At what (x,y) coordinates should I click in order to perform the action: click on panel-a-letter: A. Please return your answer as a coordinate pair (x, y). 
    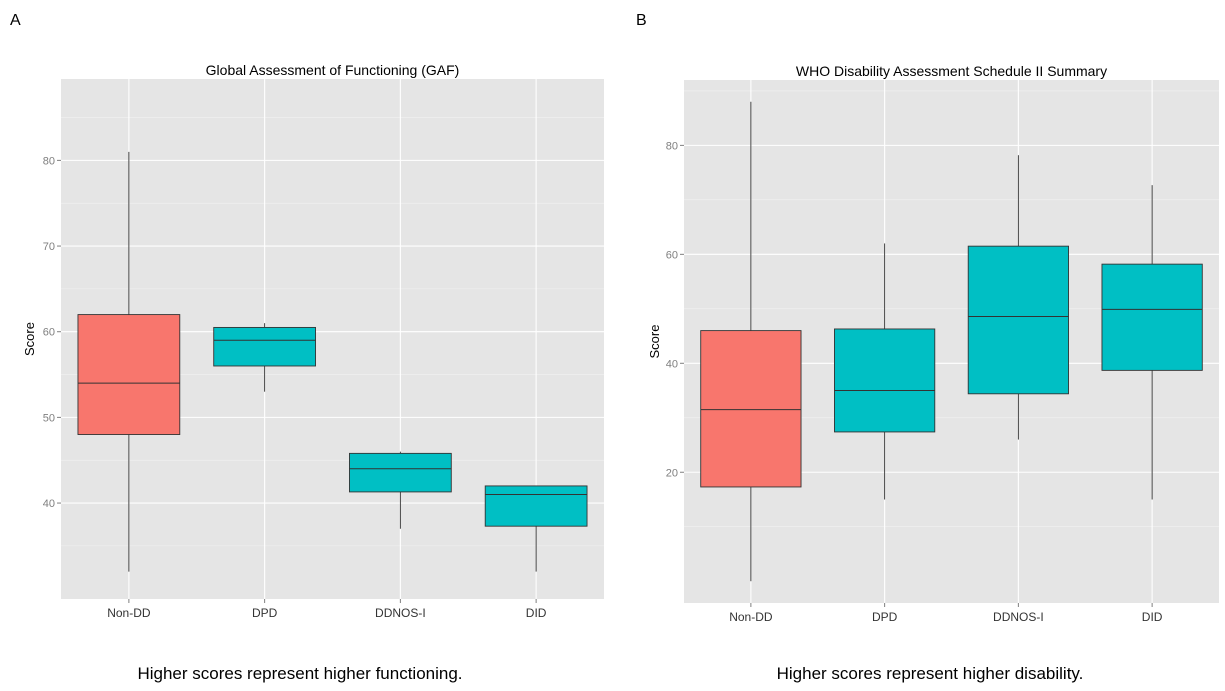
    Looking at the image, I should click on (15, 20).